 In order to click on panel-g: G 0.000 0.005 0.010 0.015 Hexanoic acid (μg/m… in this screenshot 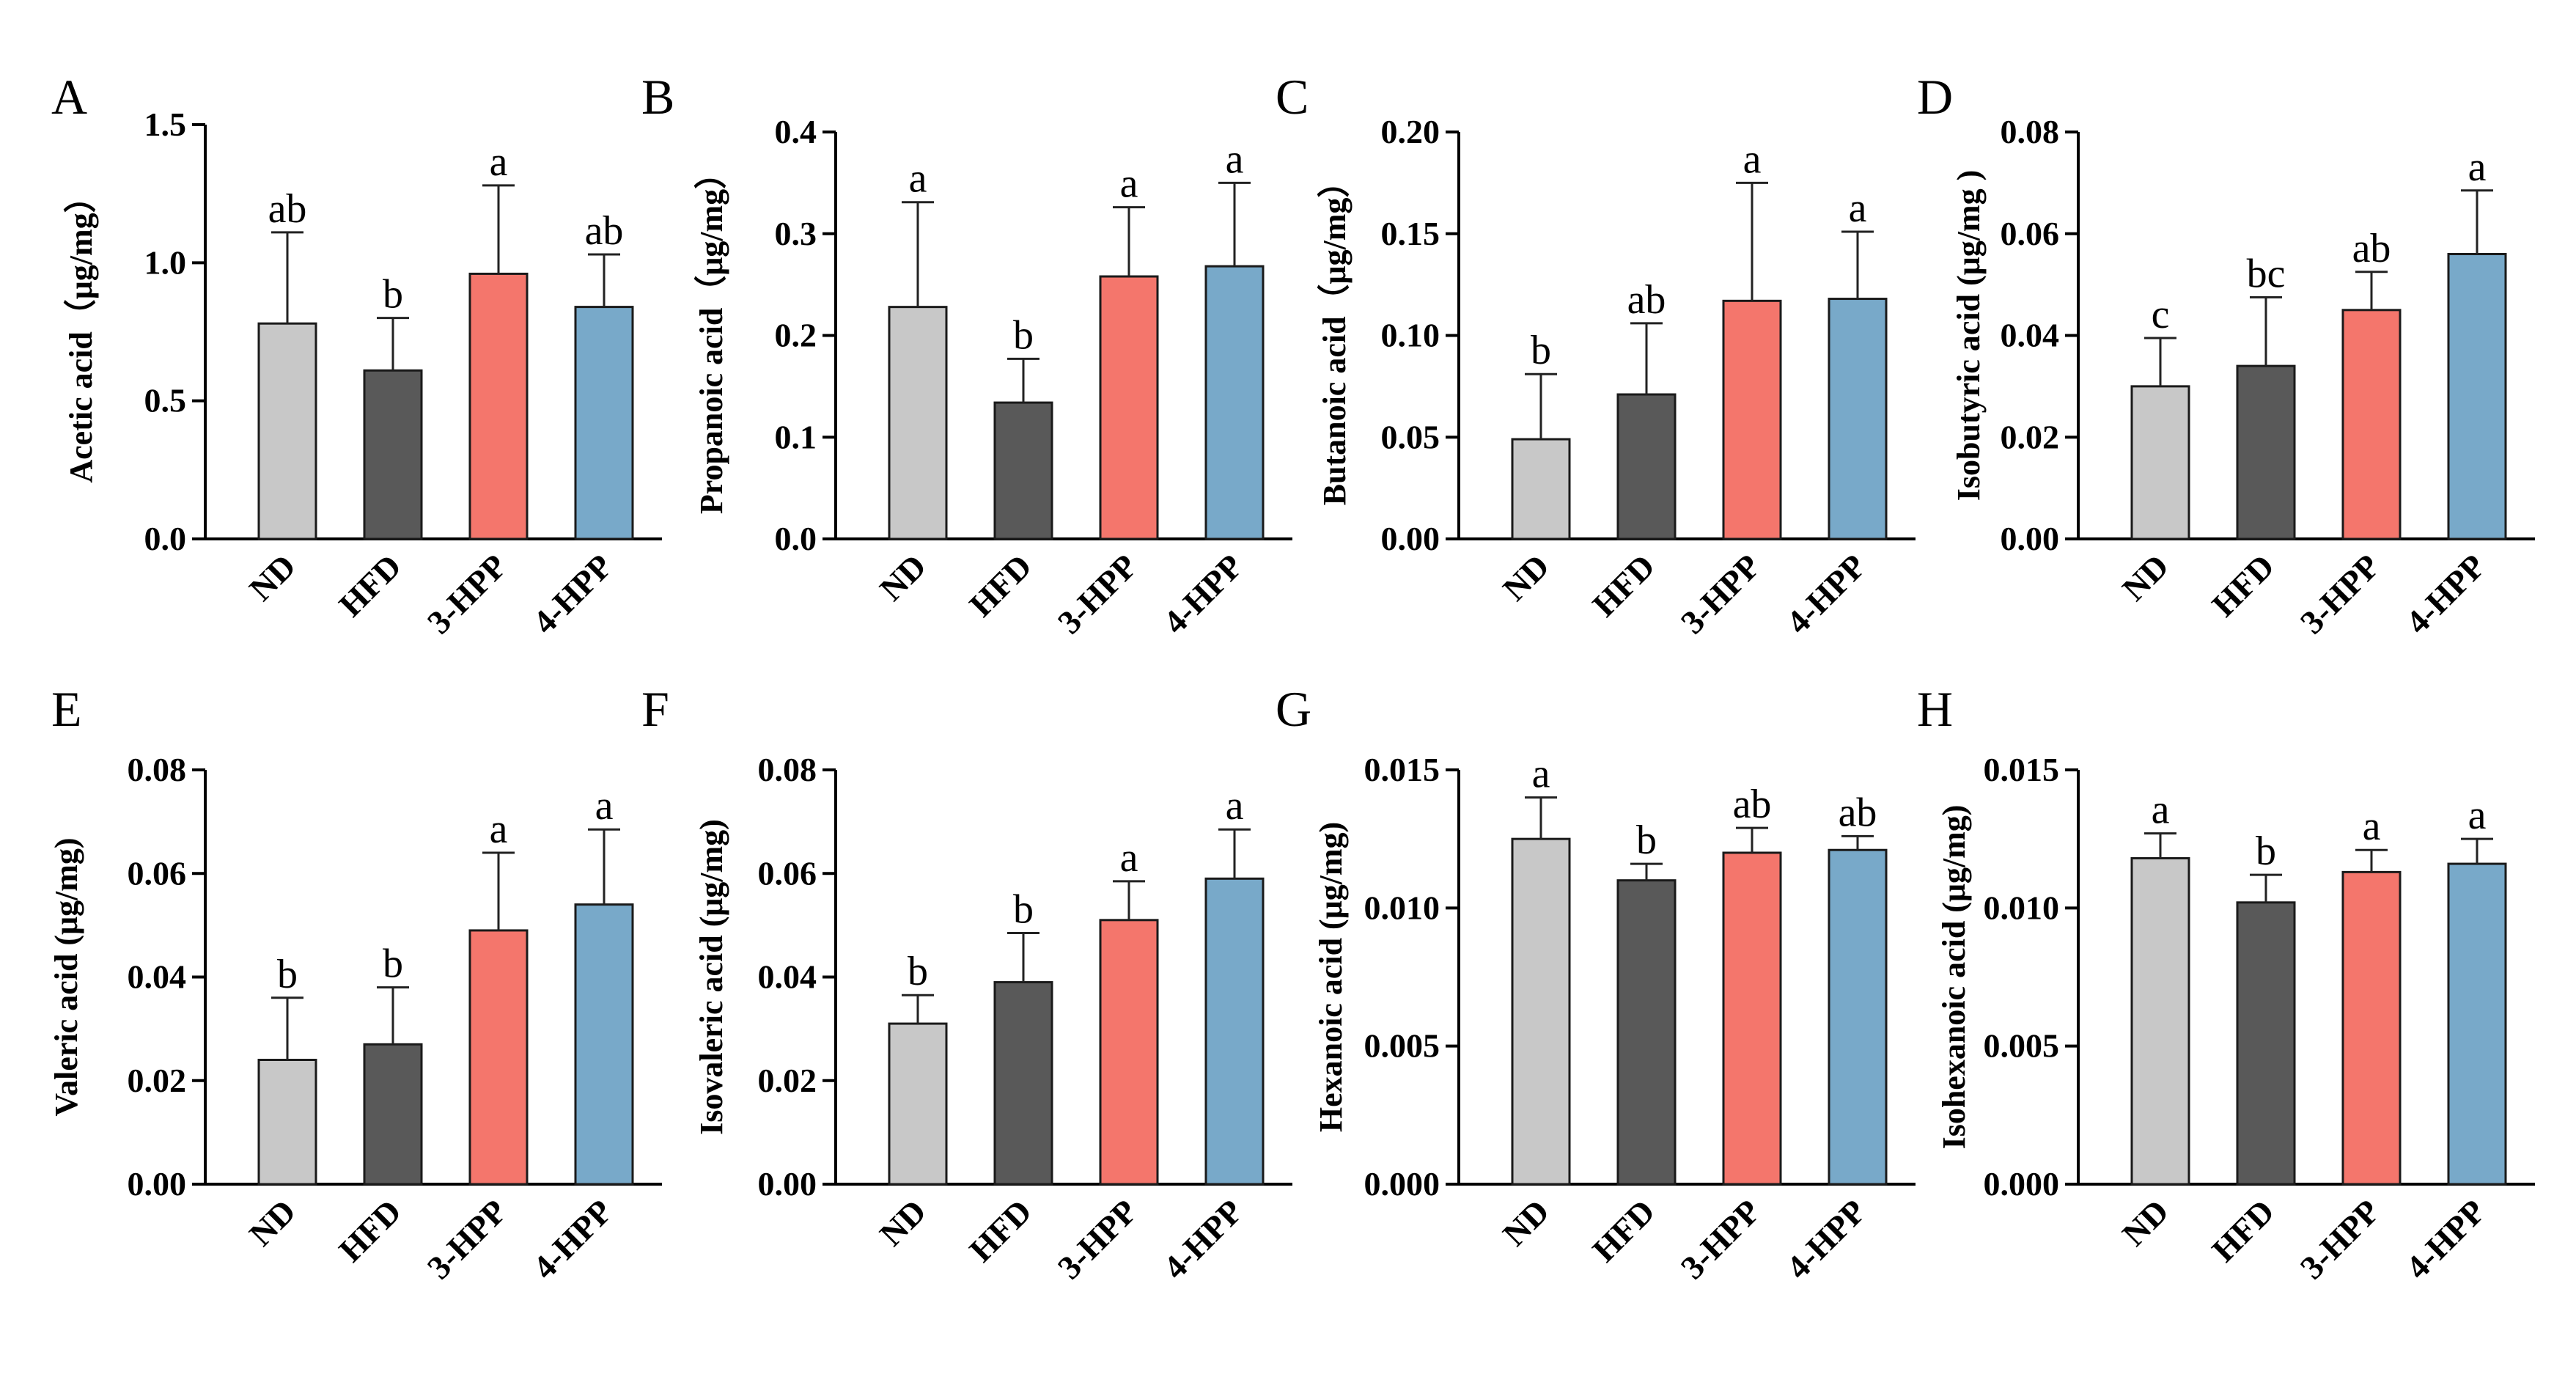, I will do `click(1596, 983)`.